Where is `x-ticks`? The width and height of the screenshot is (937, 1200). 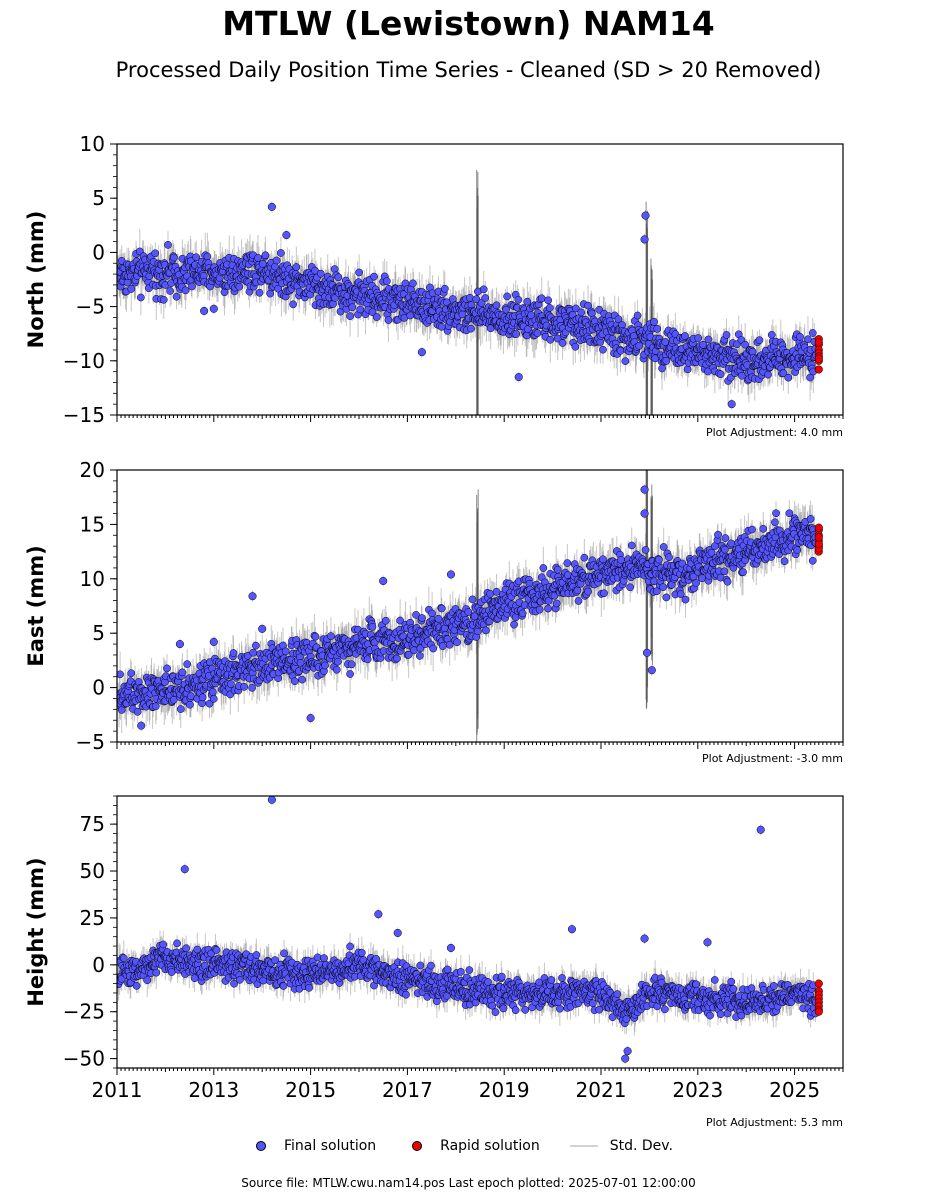 x-ticks is located at coordinates (480, 418).